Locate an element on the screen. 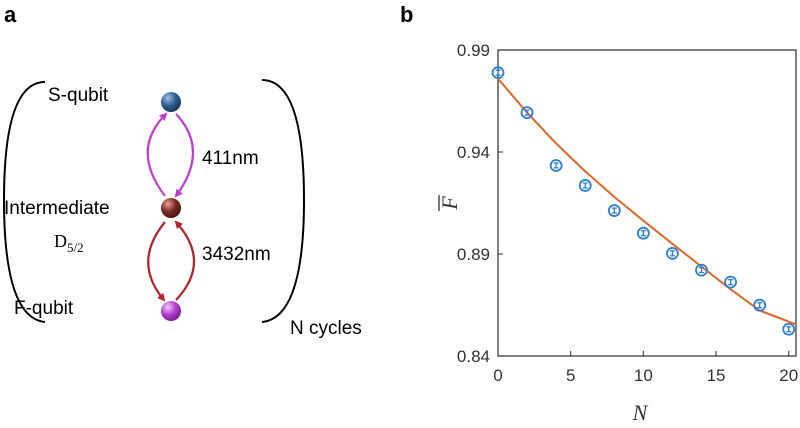 This screenshot has width=800, height=428. x-axis: 0 5 10 15 20 is located at coordinates (645, 368).